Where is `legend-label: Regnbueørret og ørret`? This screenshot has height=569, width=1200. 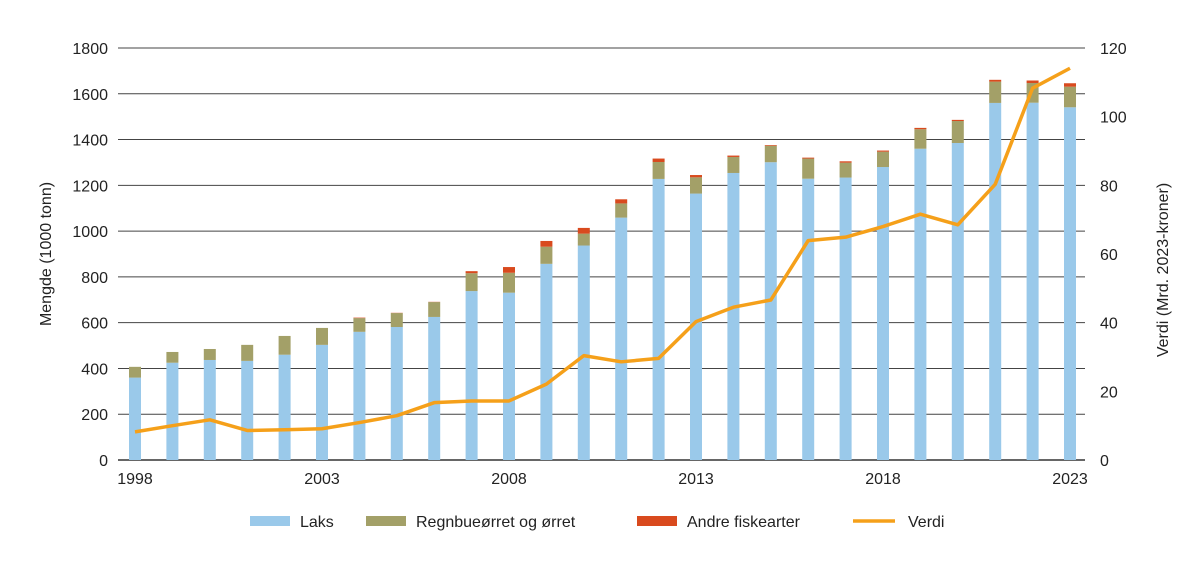 legend-label: Regnbueørret og ørret is located at coordinates (496, 522).